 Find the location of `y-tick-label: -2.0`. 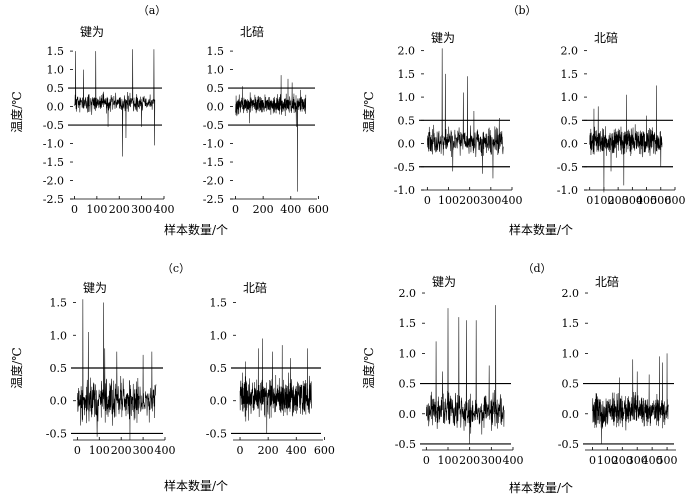

y-tick-label: -2.0 is located at coordinates (53, 181).